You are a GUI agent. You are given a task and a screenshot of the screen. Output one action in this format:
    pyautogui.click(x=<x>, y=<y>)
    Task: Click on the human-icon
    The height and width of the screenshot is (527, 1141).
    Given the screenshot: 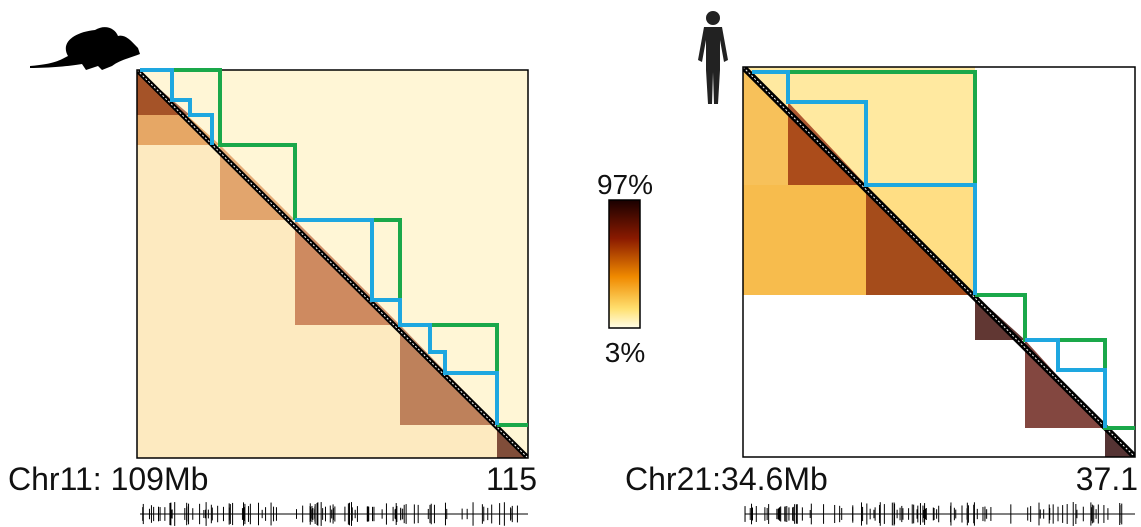 What is the action you would take?
    pyautogui.click(x=713, y=57)
    